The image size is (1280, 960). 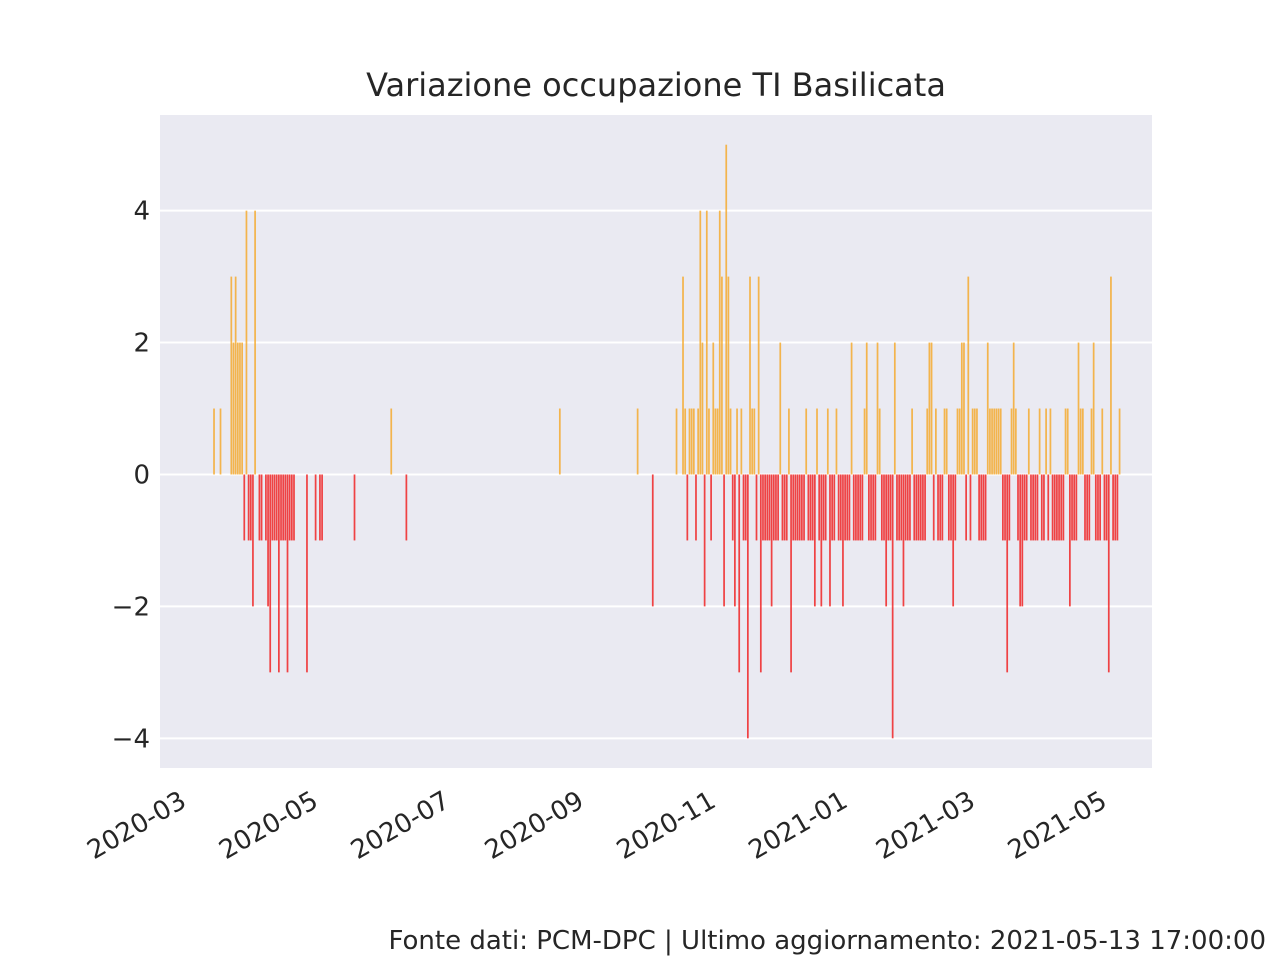 What do you see at coordinates (268, 826) in the screenshot?
I see `x-tick-label: 2020-05` at bounding box center [268, 826].